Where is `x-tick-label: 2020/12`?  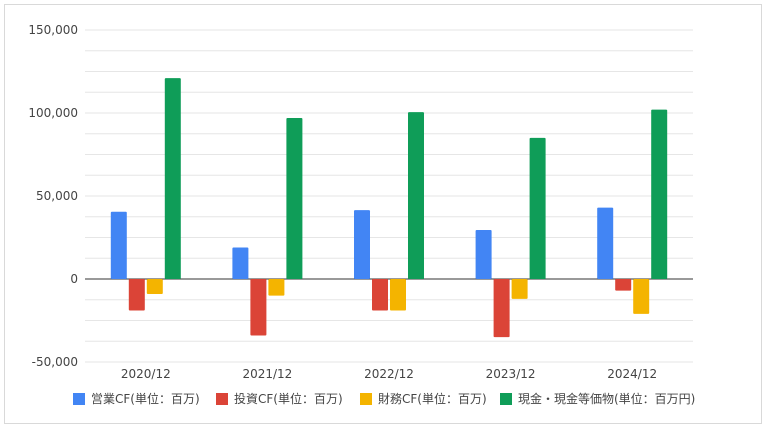 x-tick-label: 2020/12 is located at coordinates (146, 374).